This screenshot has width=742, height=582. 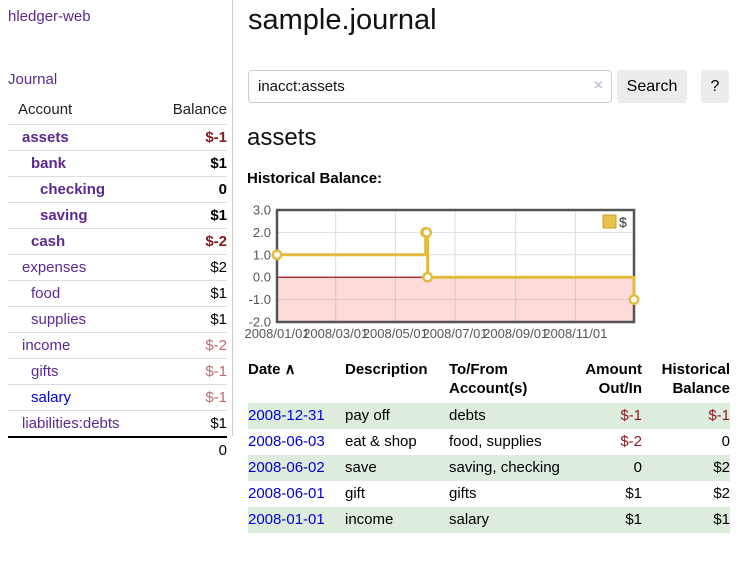 What do you see at coordinates (488, 379) in the screenshot?
I see `register-col-tofrom: To/From Account(s)` at bounding box center [488, 379].